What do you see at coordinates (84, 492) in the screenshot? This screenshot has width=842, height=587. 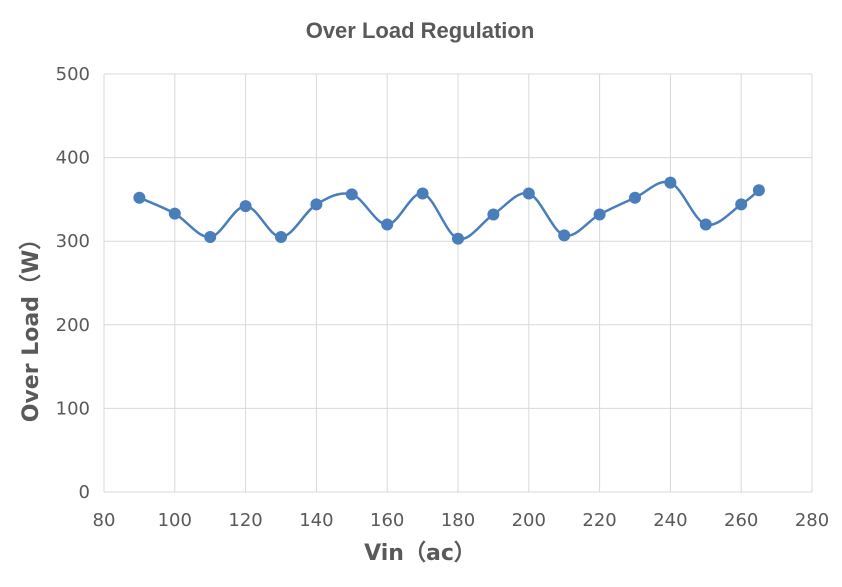 I see `y-tick-label: 0` at bounding box center [84, 492].